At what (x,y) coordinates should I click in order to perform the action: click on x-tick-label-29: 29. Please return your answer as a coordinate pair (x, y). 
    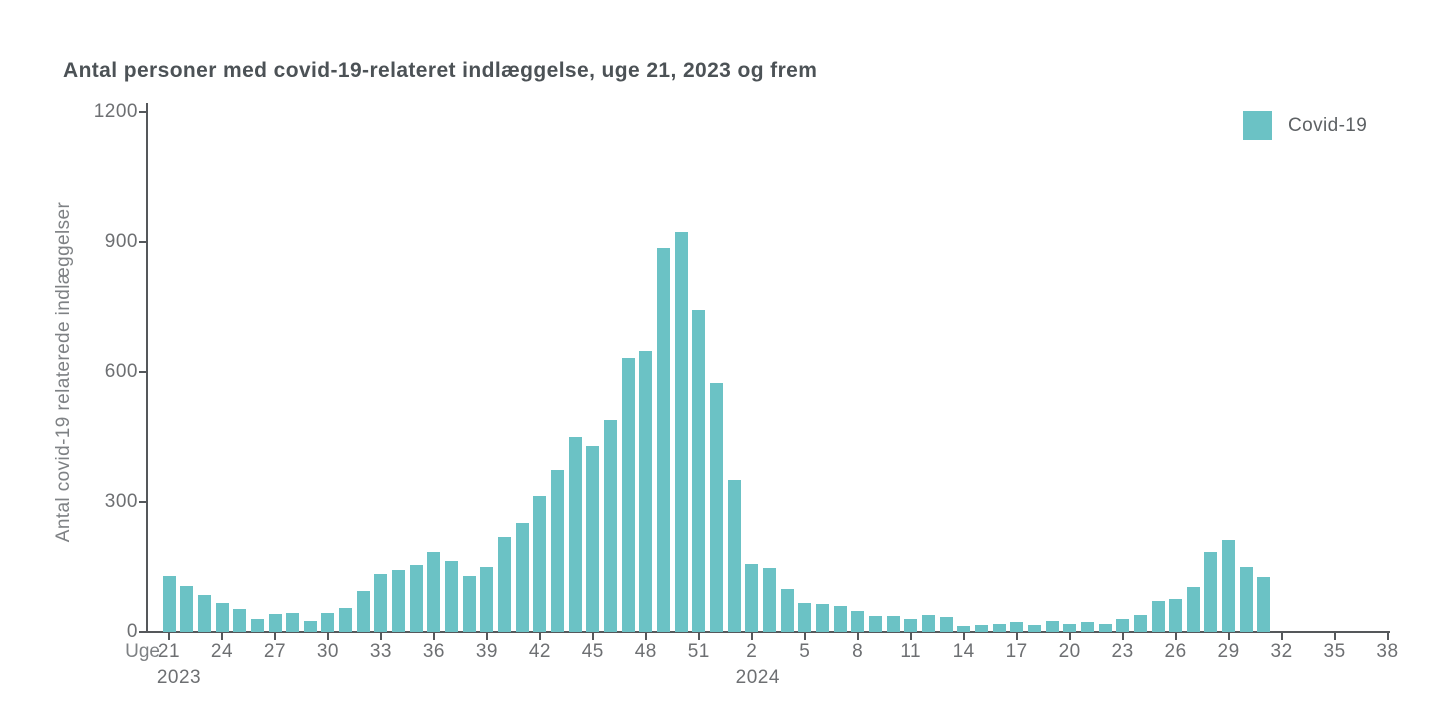
    Looking at the image, I should click on (1228, 651).